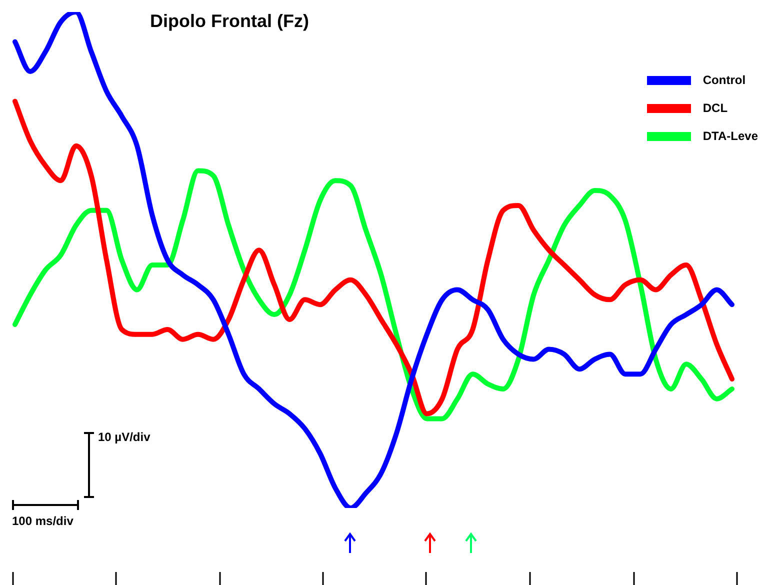 The image size is (760, 585). What do you see at coordinates (43, 521) in the screenshot?
I see `text: 100 ms/div` at bounding box center [43, 521].